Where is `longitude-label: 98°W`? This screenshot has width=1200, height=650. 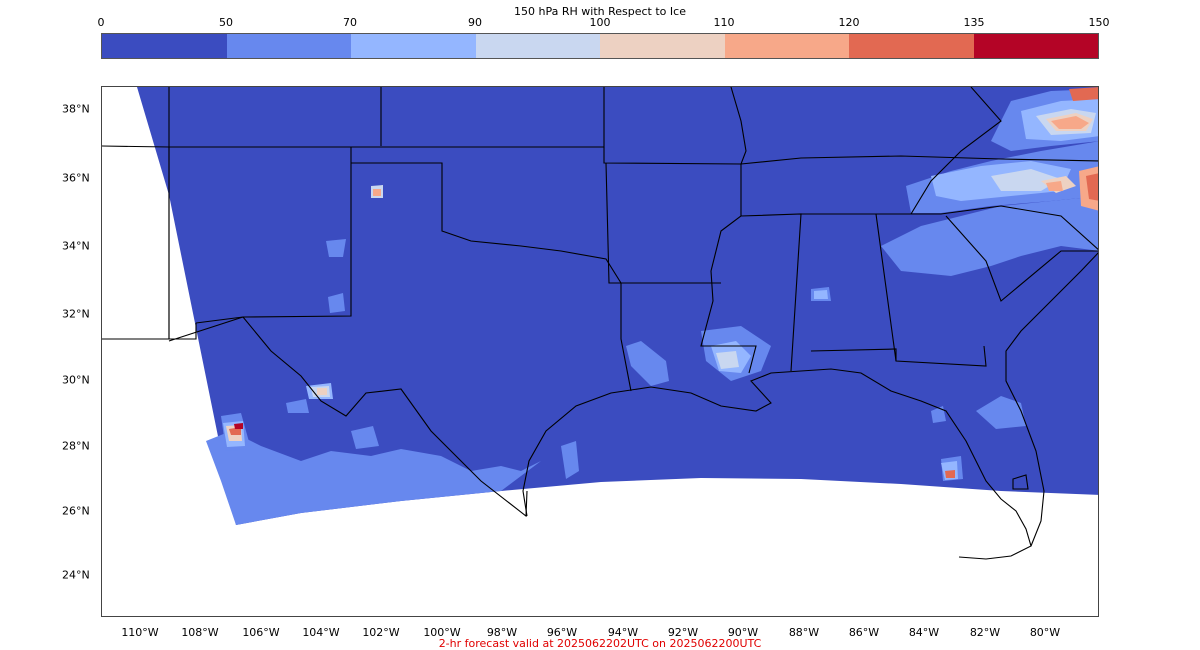 longitude-label: 98°W is located at coordinates (502, 632).